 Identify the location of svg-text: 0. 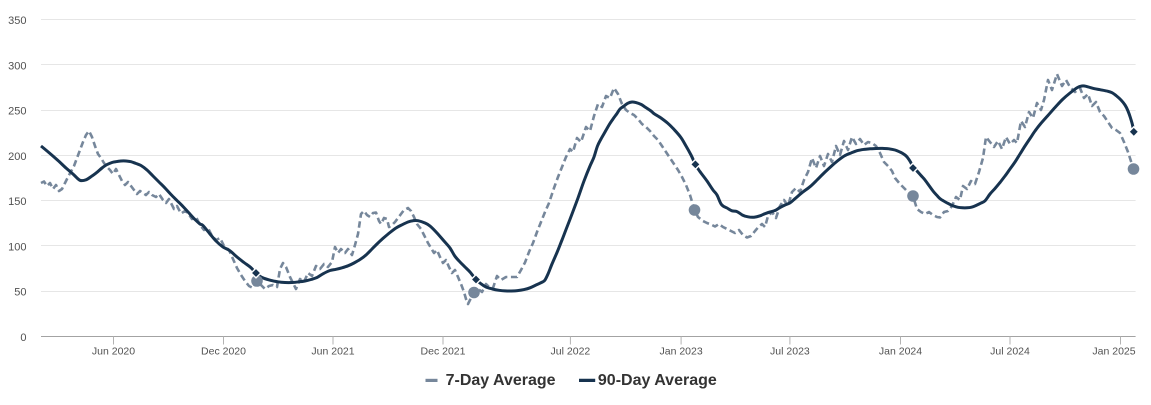
(23, 338).